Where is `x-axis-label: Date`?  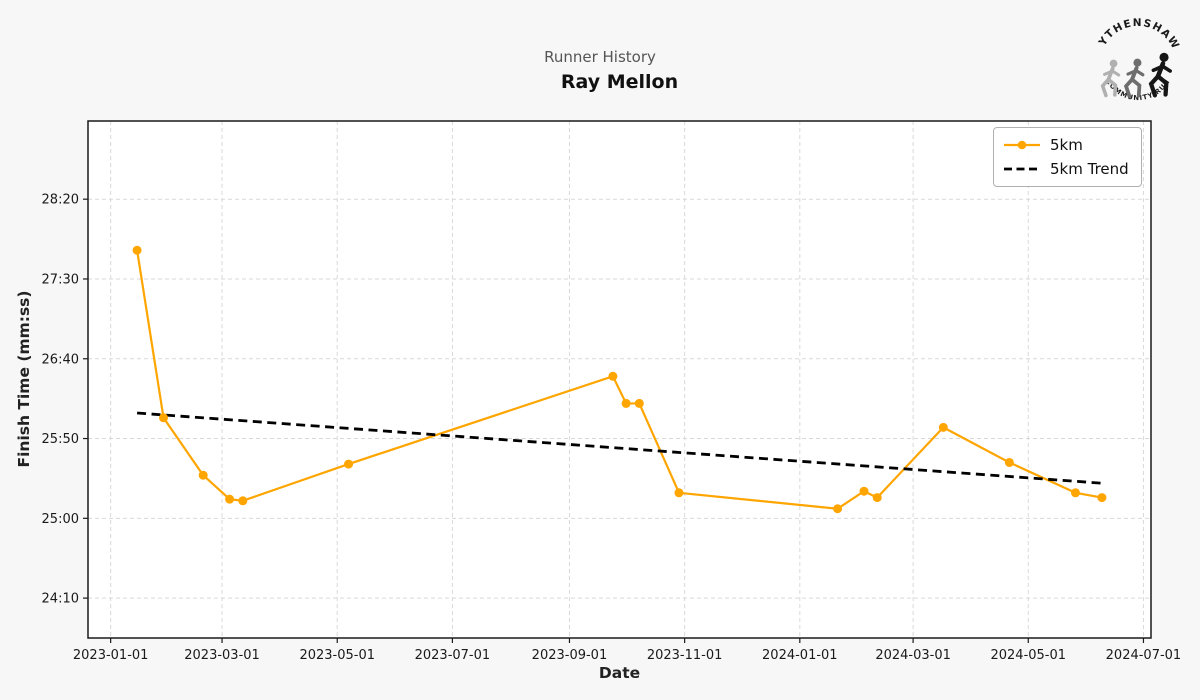 x-axis-label: Date is located at coordinates (619, 673).